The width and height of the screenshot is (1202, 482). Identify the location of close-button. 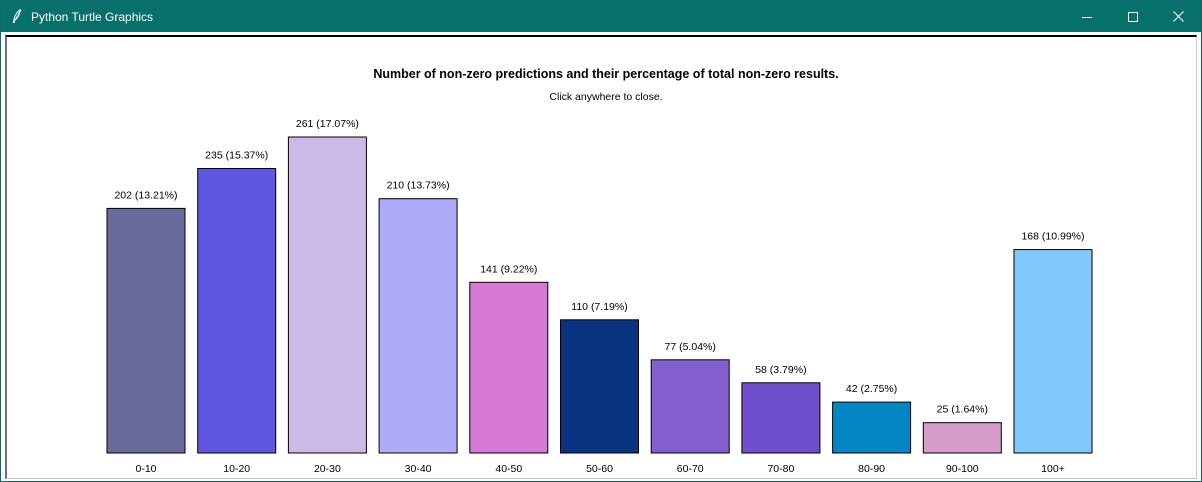
(1178, 16).